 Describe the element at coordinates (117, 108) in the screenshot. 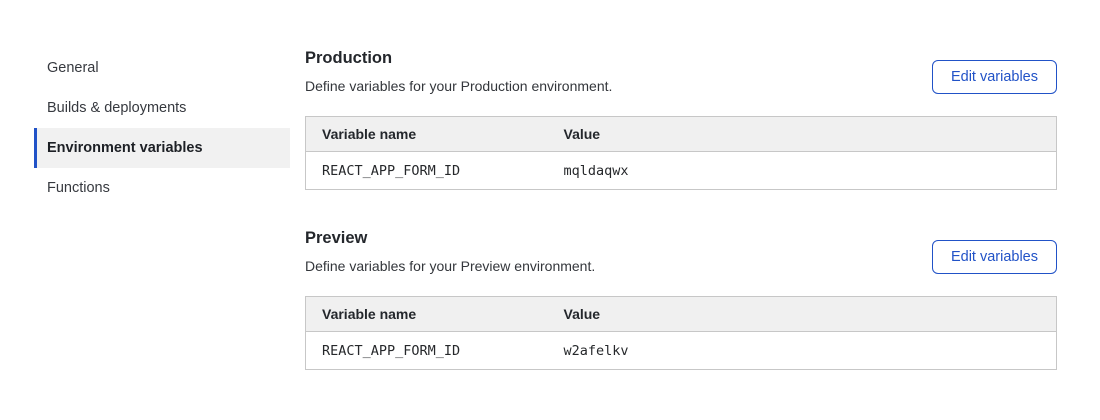

I see `sidebar-item-label: Builds & deployments` at that location.